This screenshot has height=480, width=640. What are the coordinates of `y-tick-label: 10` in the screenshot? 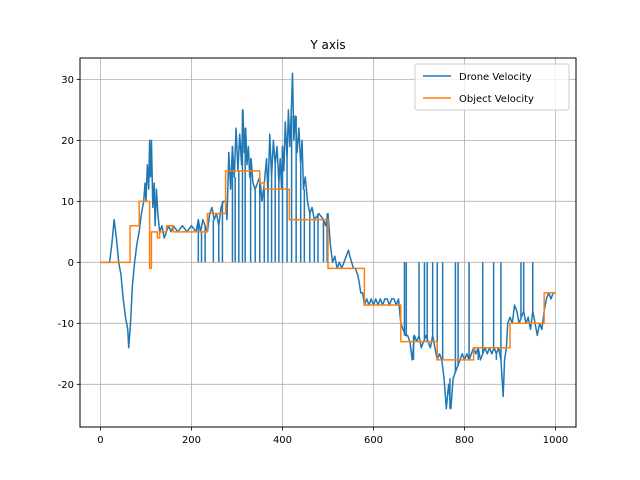 It's located at (67, 202).